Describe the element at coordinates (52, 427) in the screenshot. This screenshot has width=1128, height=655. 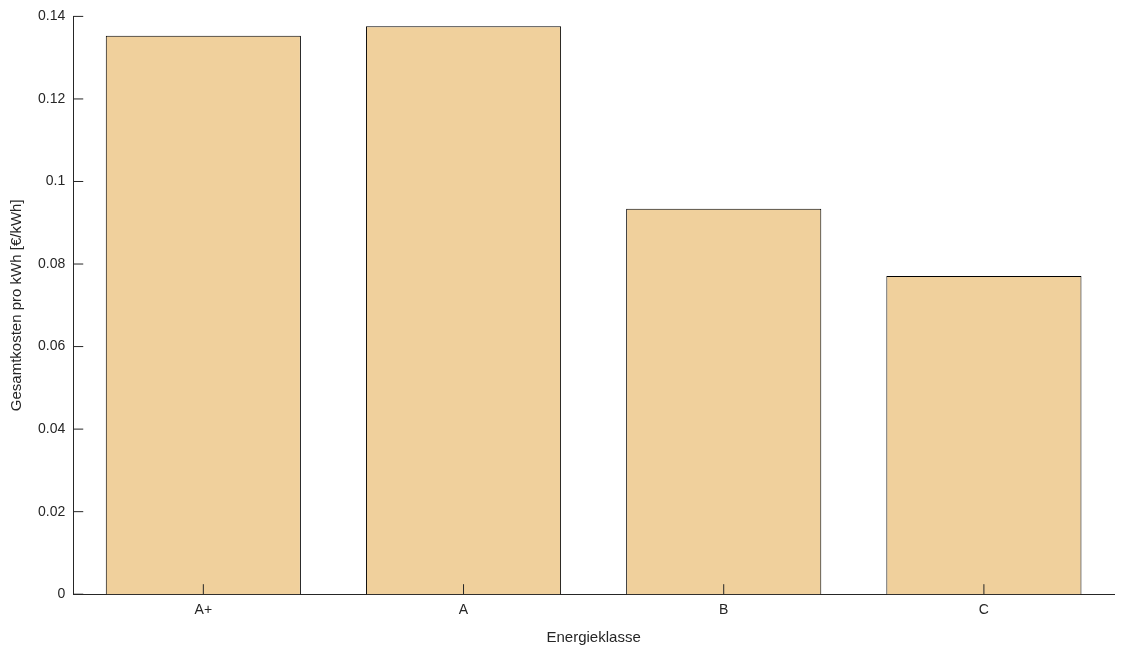
I see `y-tick-label: 0.04` at that location.